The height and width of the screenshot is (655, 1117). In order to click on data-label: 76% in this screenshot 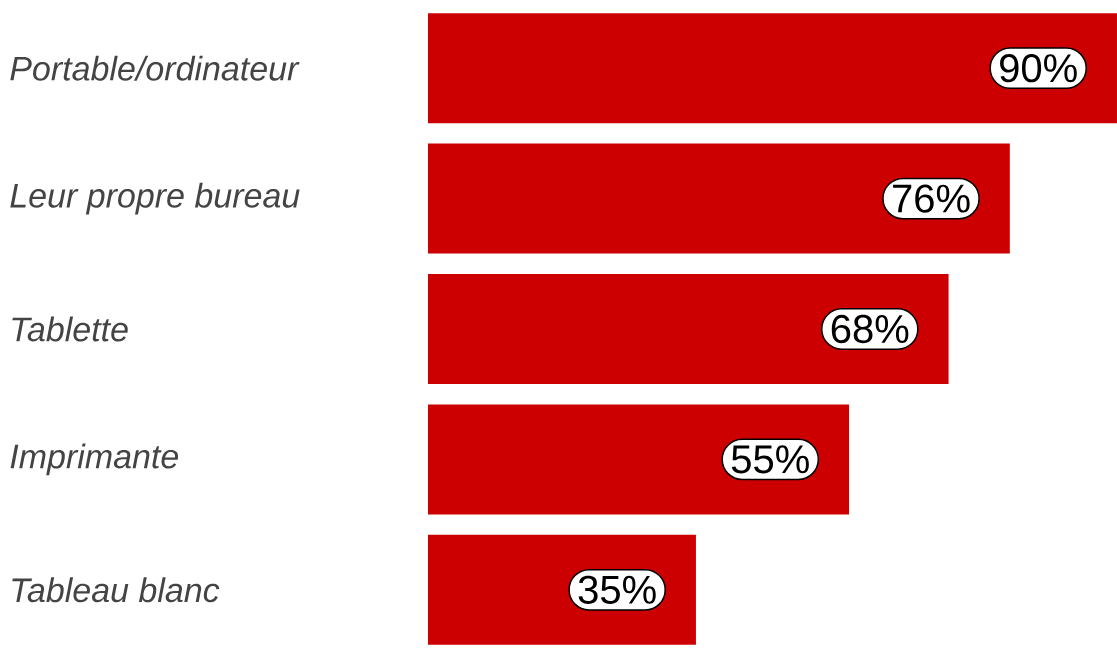, I will do `click(931, 198)`.